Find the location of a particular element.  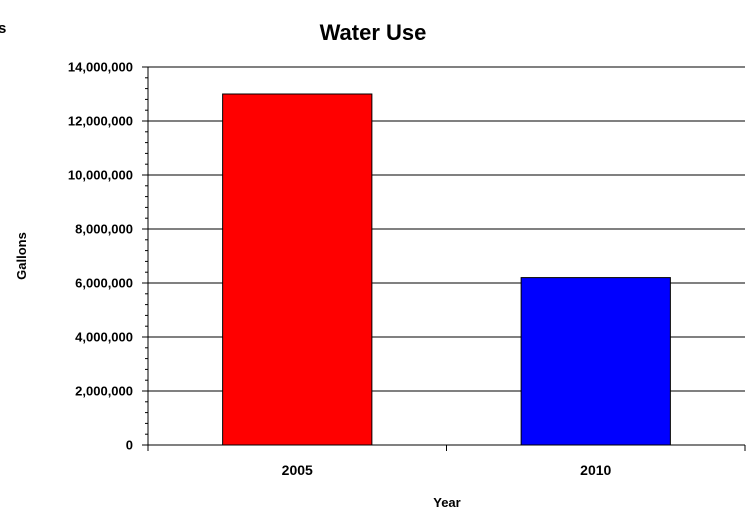

y-tick-label: 0 is located at coordinates (129, 445).